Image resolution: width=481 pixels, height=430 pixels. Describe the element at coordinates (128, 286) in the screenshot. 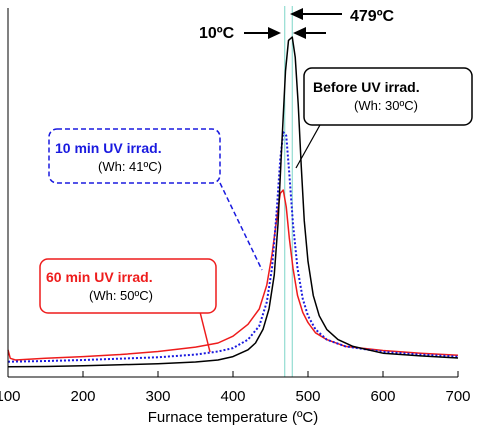

I see `uv60-box` at that location.